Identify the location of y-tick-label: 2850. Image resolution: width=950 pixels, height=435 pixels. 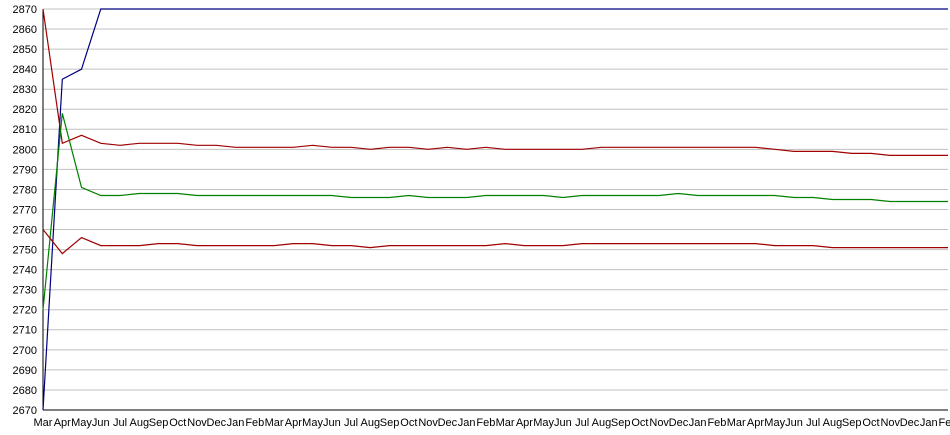
(25, 50).